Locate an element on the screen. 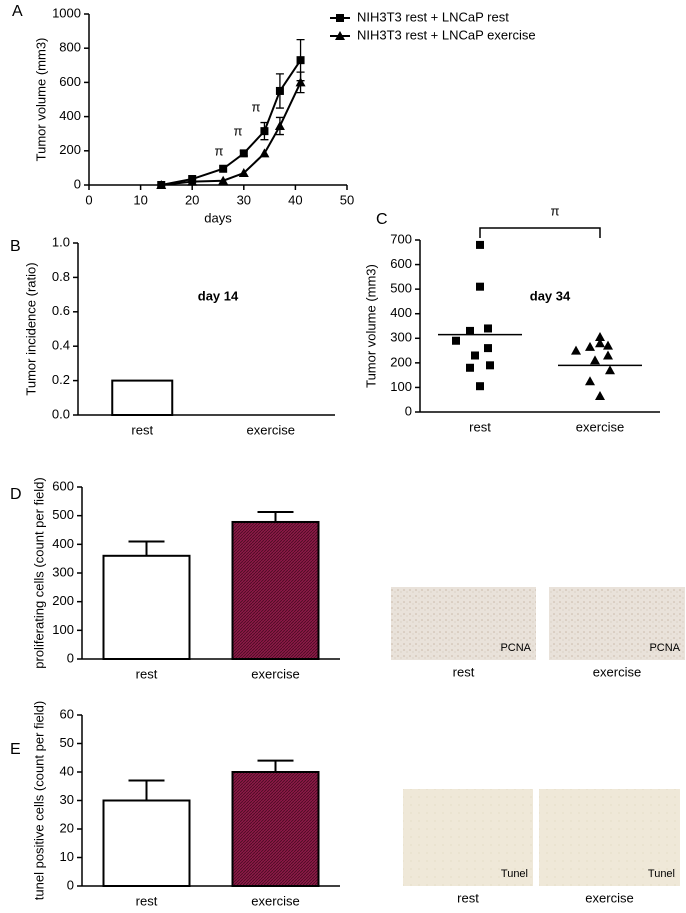 This screenshot has height=913, width=686. y-axis-label: tunel positive cells (count per field) is located at coordinates (38, 800).